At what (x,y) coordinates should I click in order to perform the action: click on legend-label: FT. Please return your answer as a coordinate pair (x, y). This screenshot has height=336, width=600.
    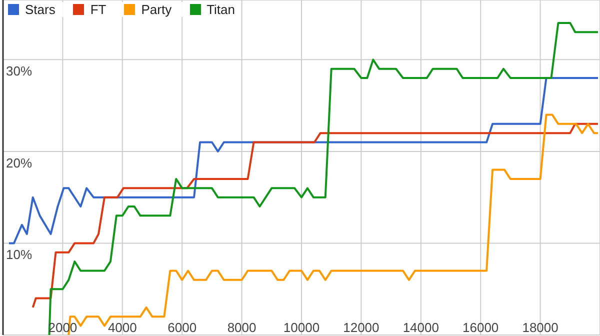
    Looking at the image, I should click on (98, 9).